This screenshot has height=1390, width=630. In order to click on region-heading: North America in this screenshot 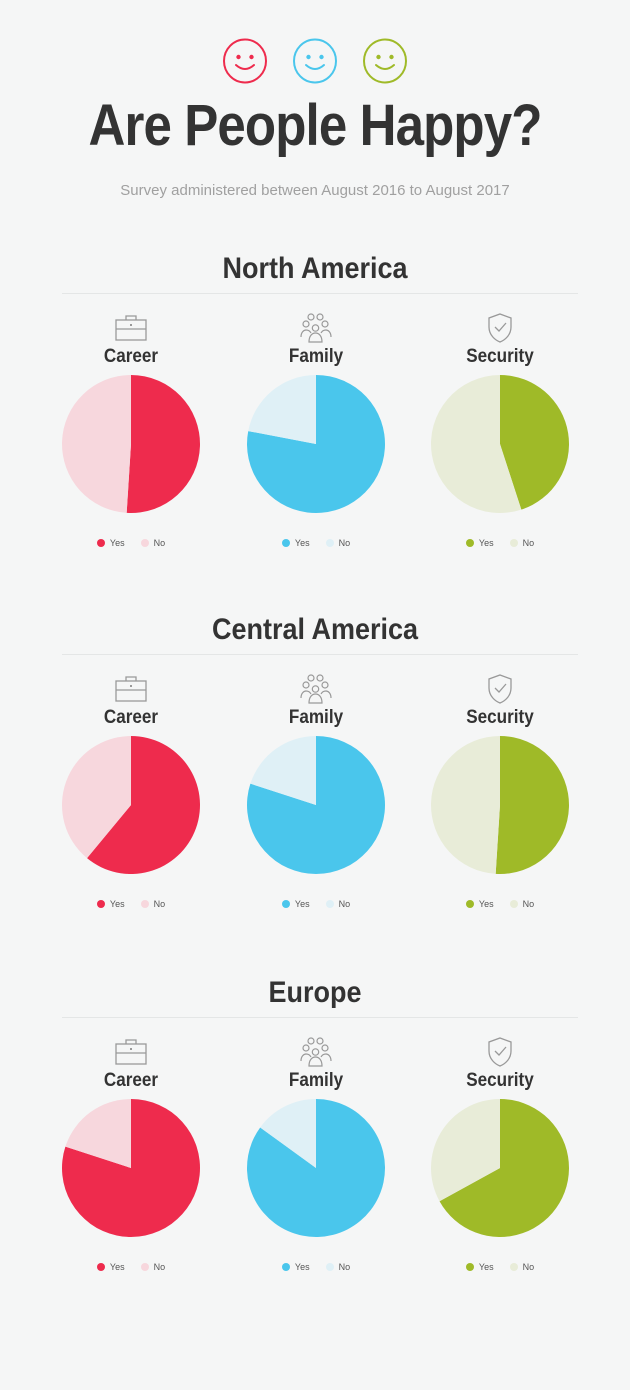, I will do `click(315, 268)`.